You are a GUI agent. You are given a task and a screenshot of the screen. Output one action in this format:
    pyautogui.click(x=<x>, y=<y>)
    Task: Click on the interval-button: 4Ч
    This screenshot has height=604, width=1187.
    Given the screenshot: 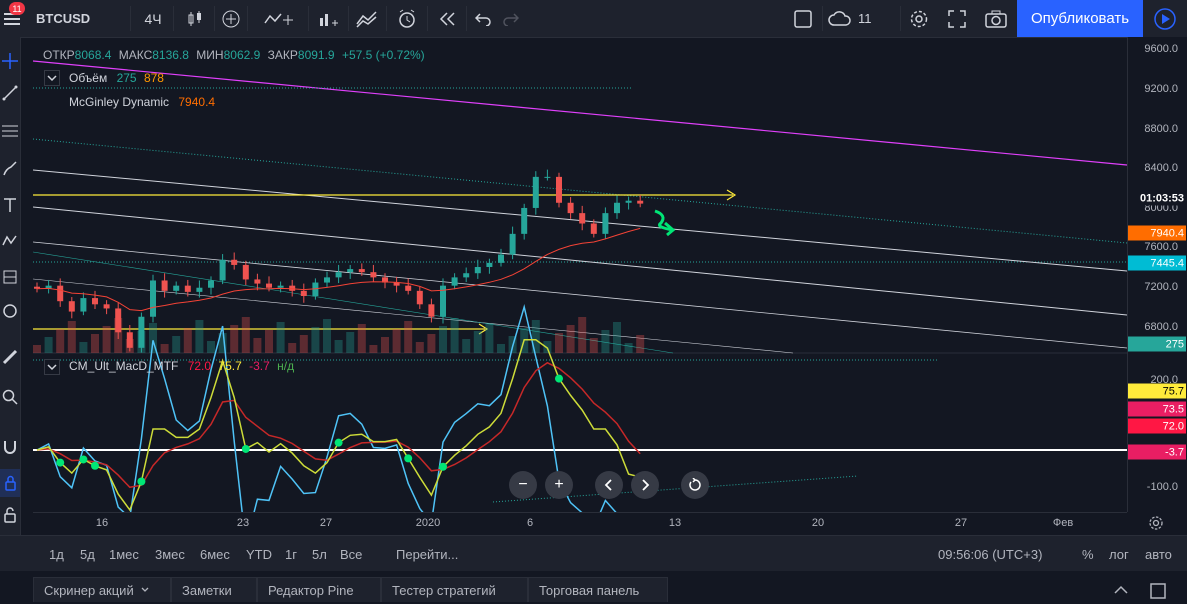 What is the action you would take?
    pyautogui.click(x=153, y=18)
    